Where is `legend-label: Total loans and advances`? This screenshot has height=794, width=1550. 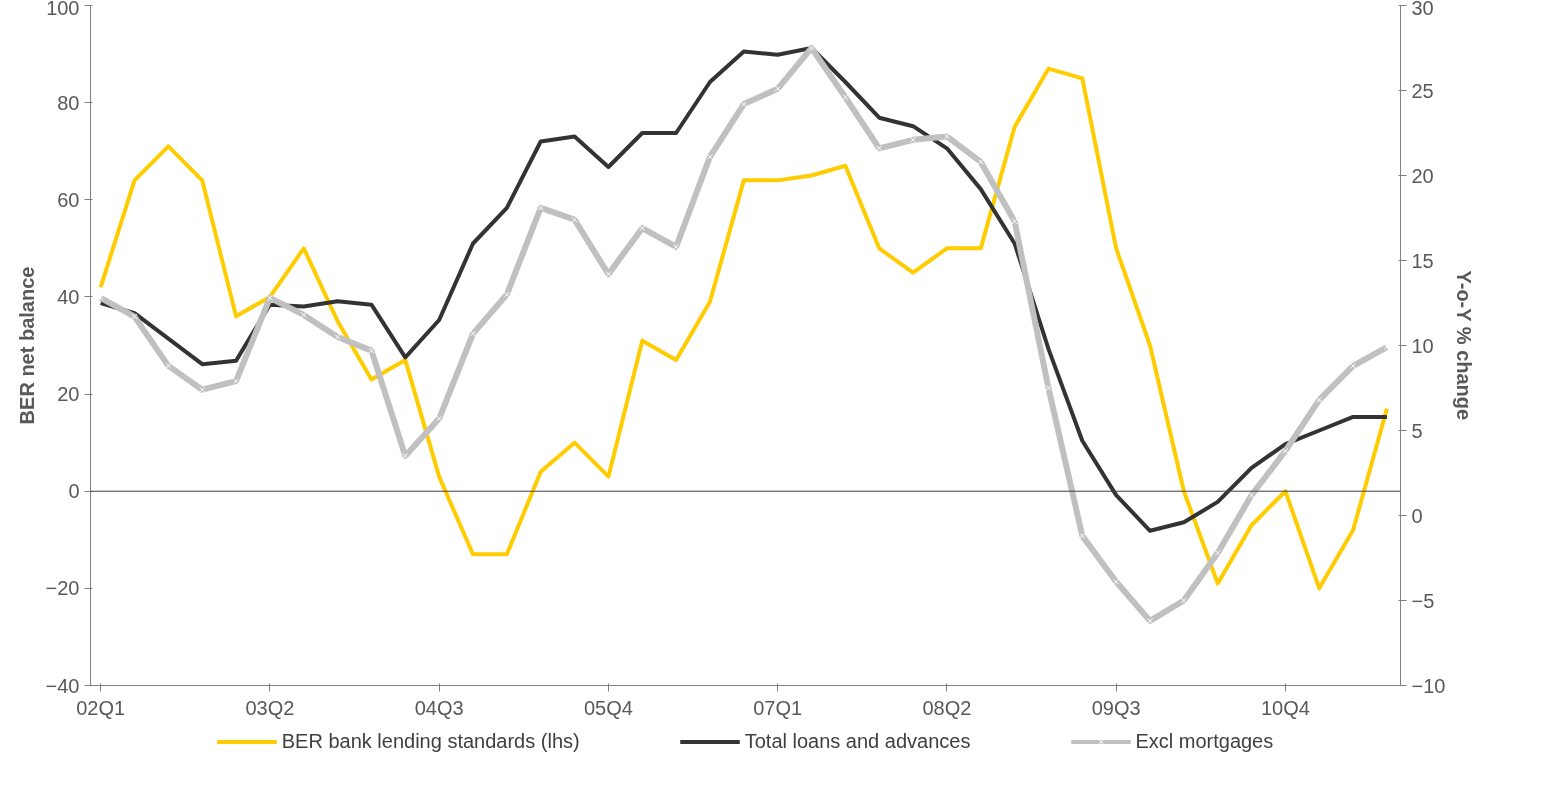
legend-label: Total loans and advances is located at coordinates (857, 741).